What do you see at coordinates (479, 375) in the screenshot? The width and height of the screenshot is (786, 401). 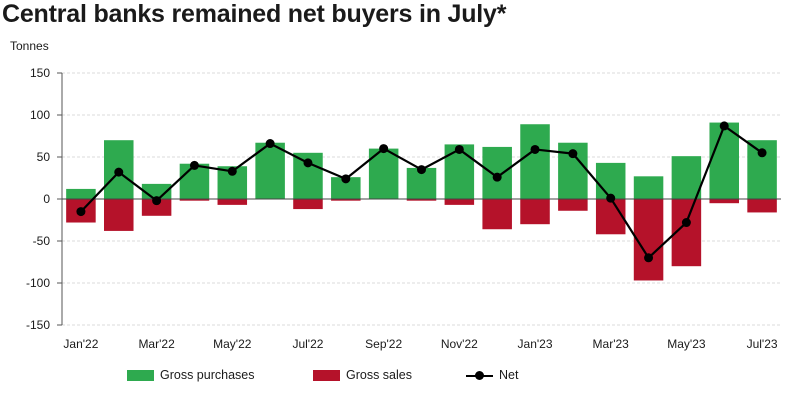 I see `net-line-swatch` at bounding box center [479, 375].